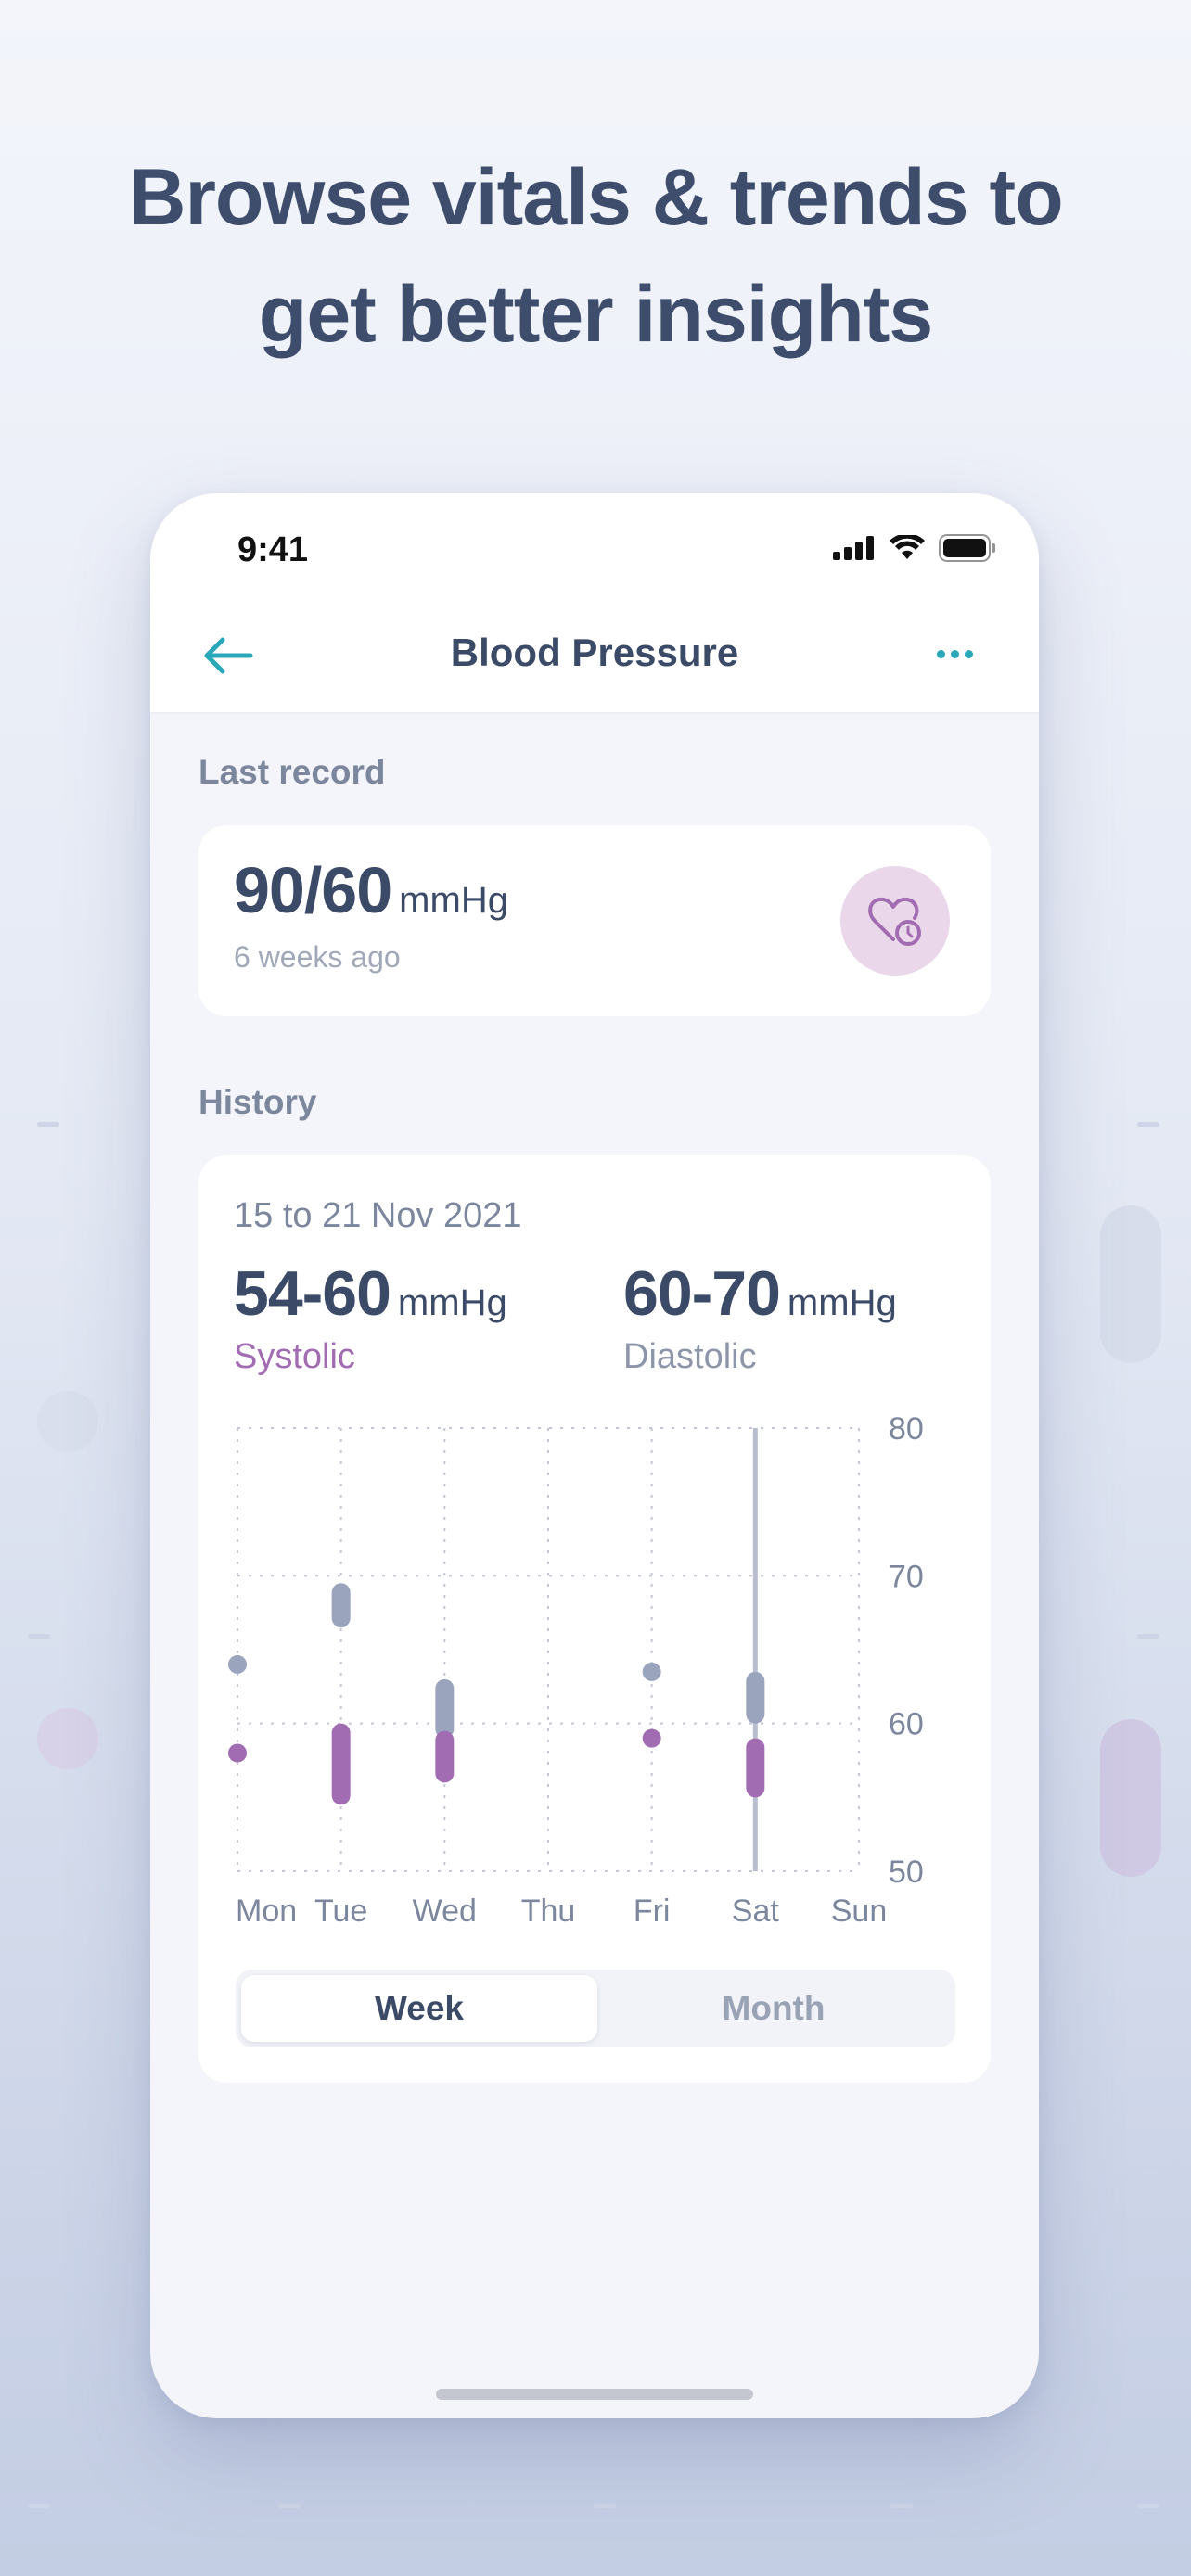 The width and height of the screenshot is (1191, 2576). Describe the element at coordinates (594, 603) in the screenshot. I see `top-bar: 9:41 Blood Pressure` at that location.